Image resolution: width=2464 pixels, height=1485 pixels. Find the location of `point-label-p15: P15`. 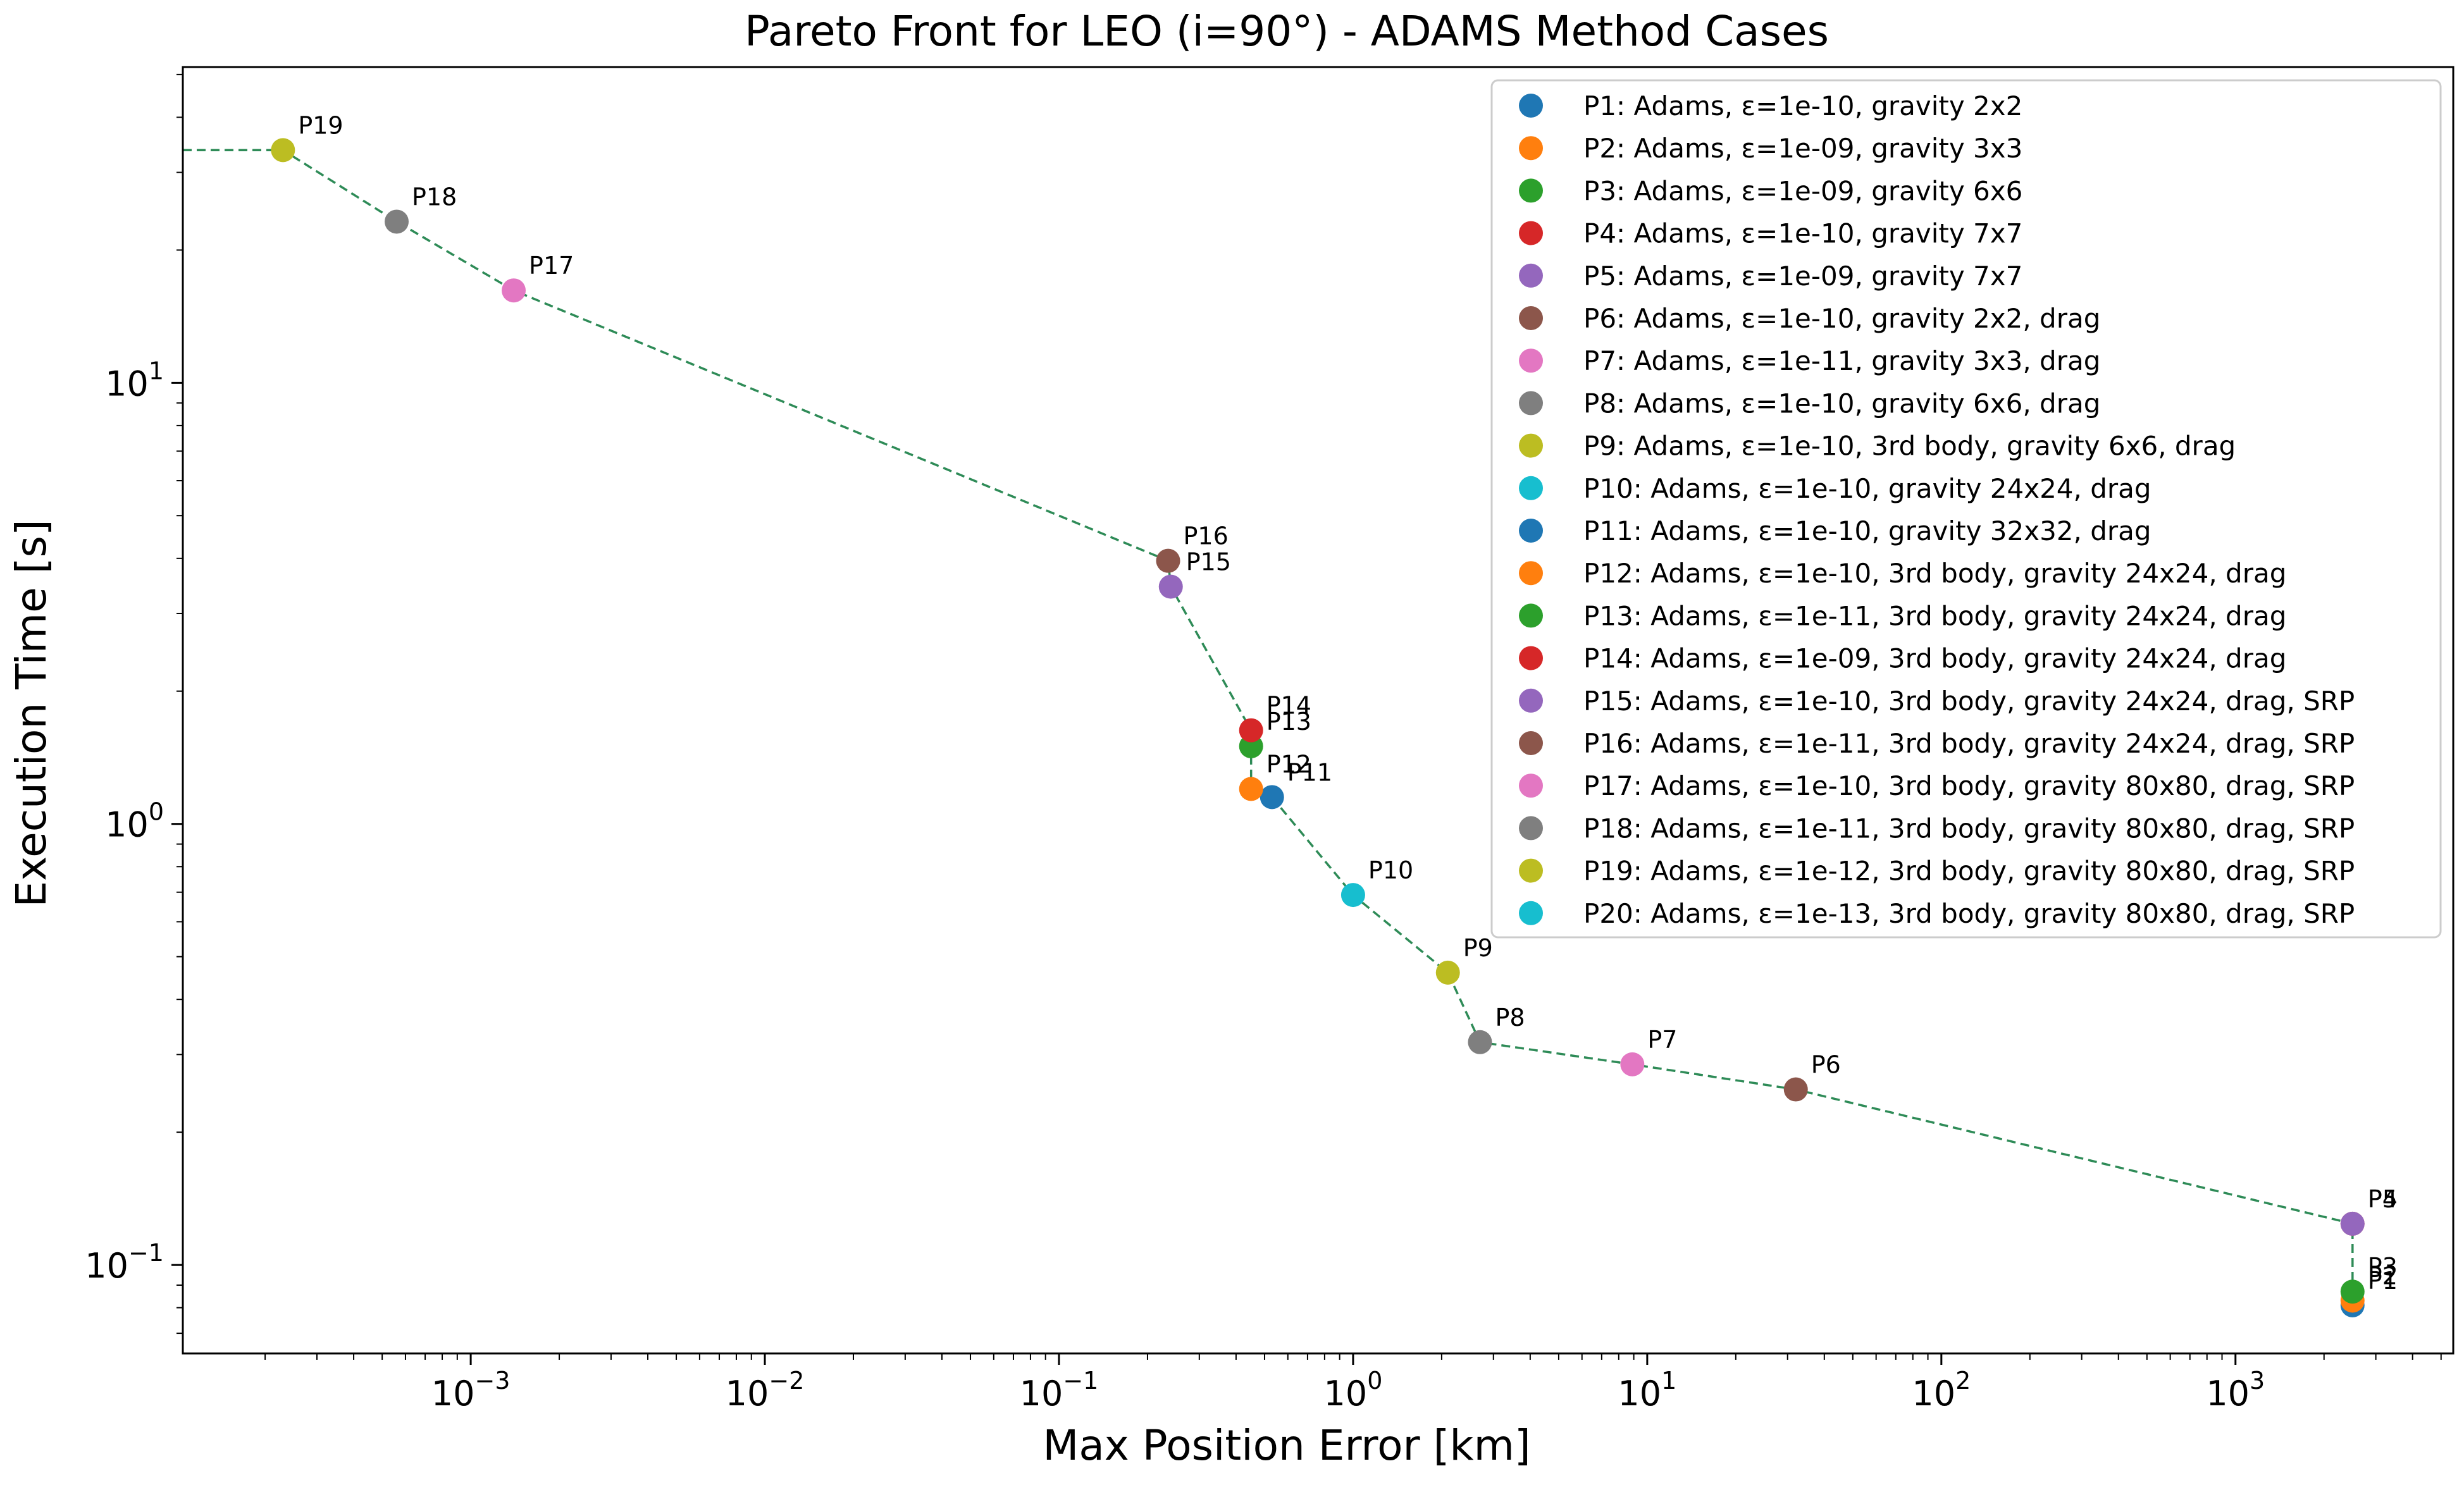

point-label-p15: P15 is located at coordinates (1208, 562).